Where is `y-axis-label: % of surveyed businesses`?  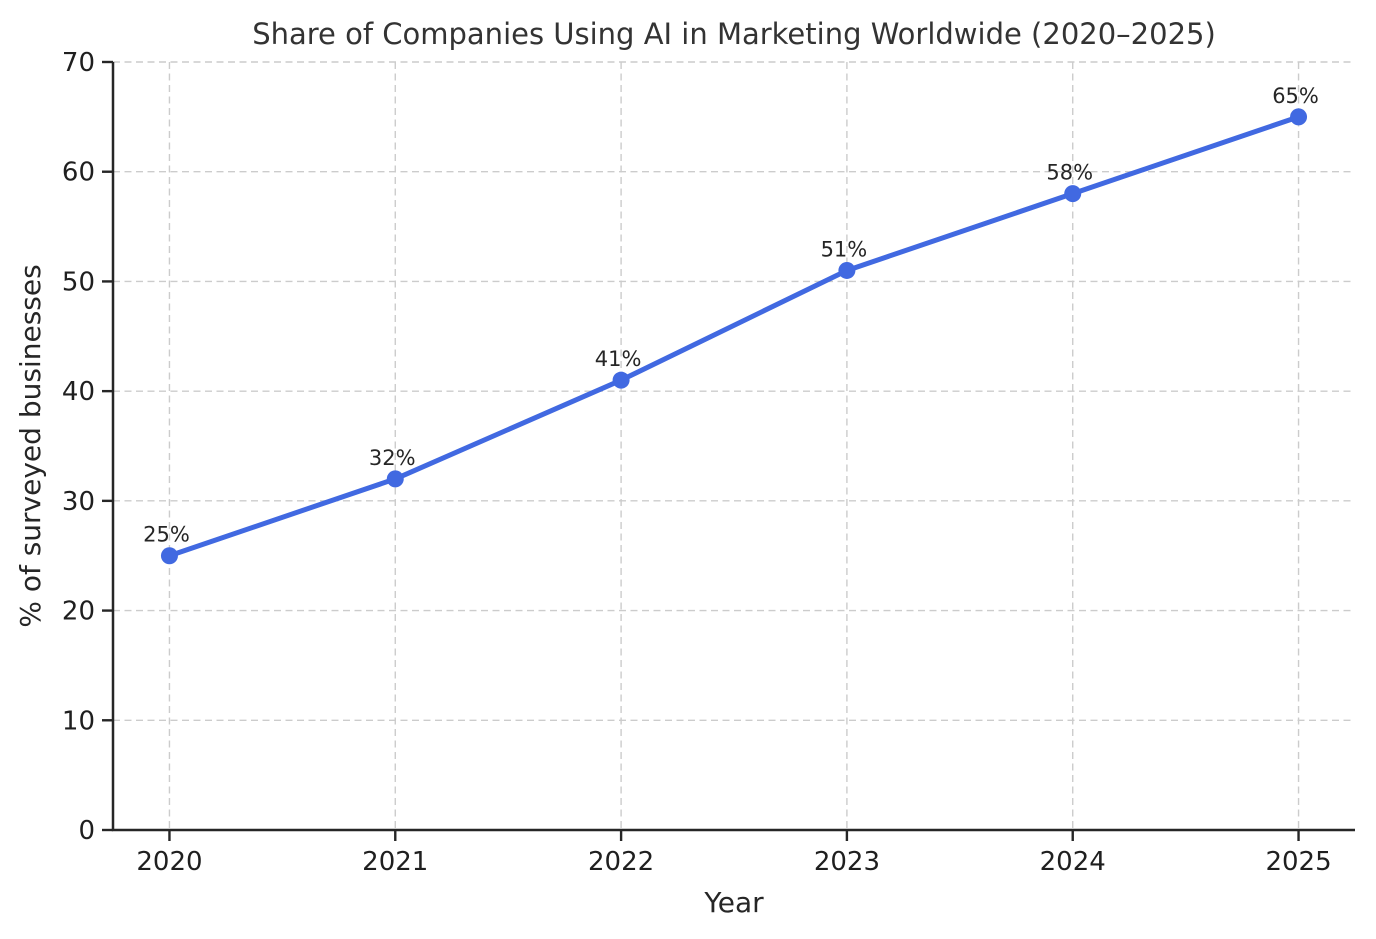
y-axis-label: % of surveyed businesses is located at coordinates (30, 445).